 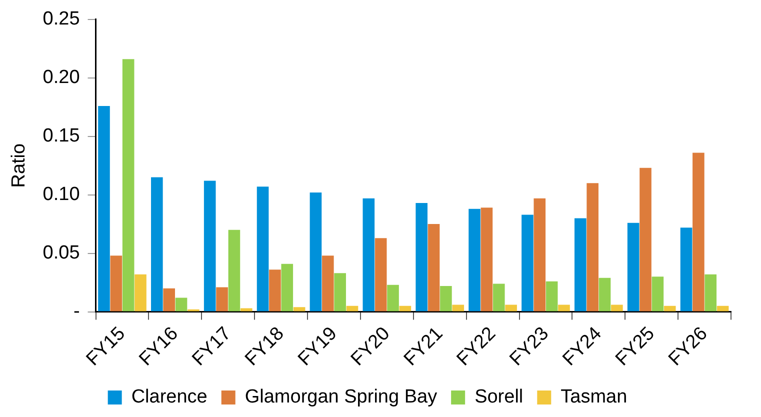 What do you see at coordinates (341, 397) in the screenshot?
I see `legend-label: Glamorgan Spring Bay` at bounding box center [341, 397].